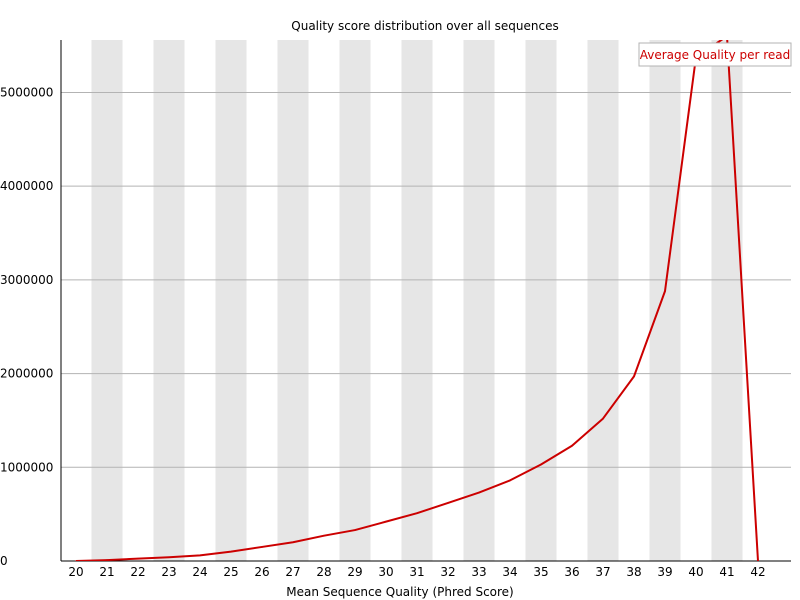 The height and width of the screenshot is (600, 800). What do you see at coordinates (4, 561) in the screenshot?
I see `y-tick-label: 0` at bounding box center [4, 561].